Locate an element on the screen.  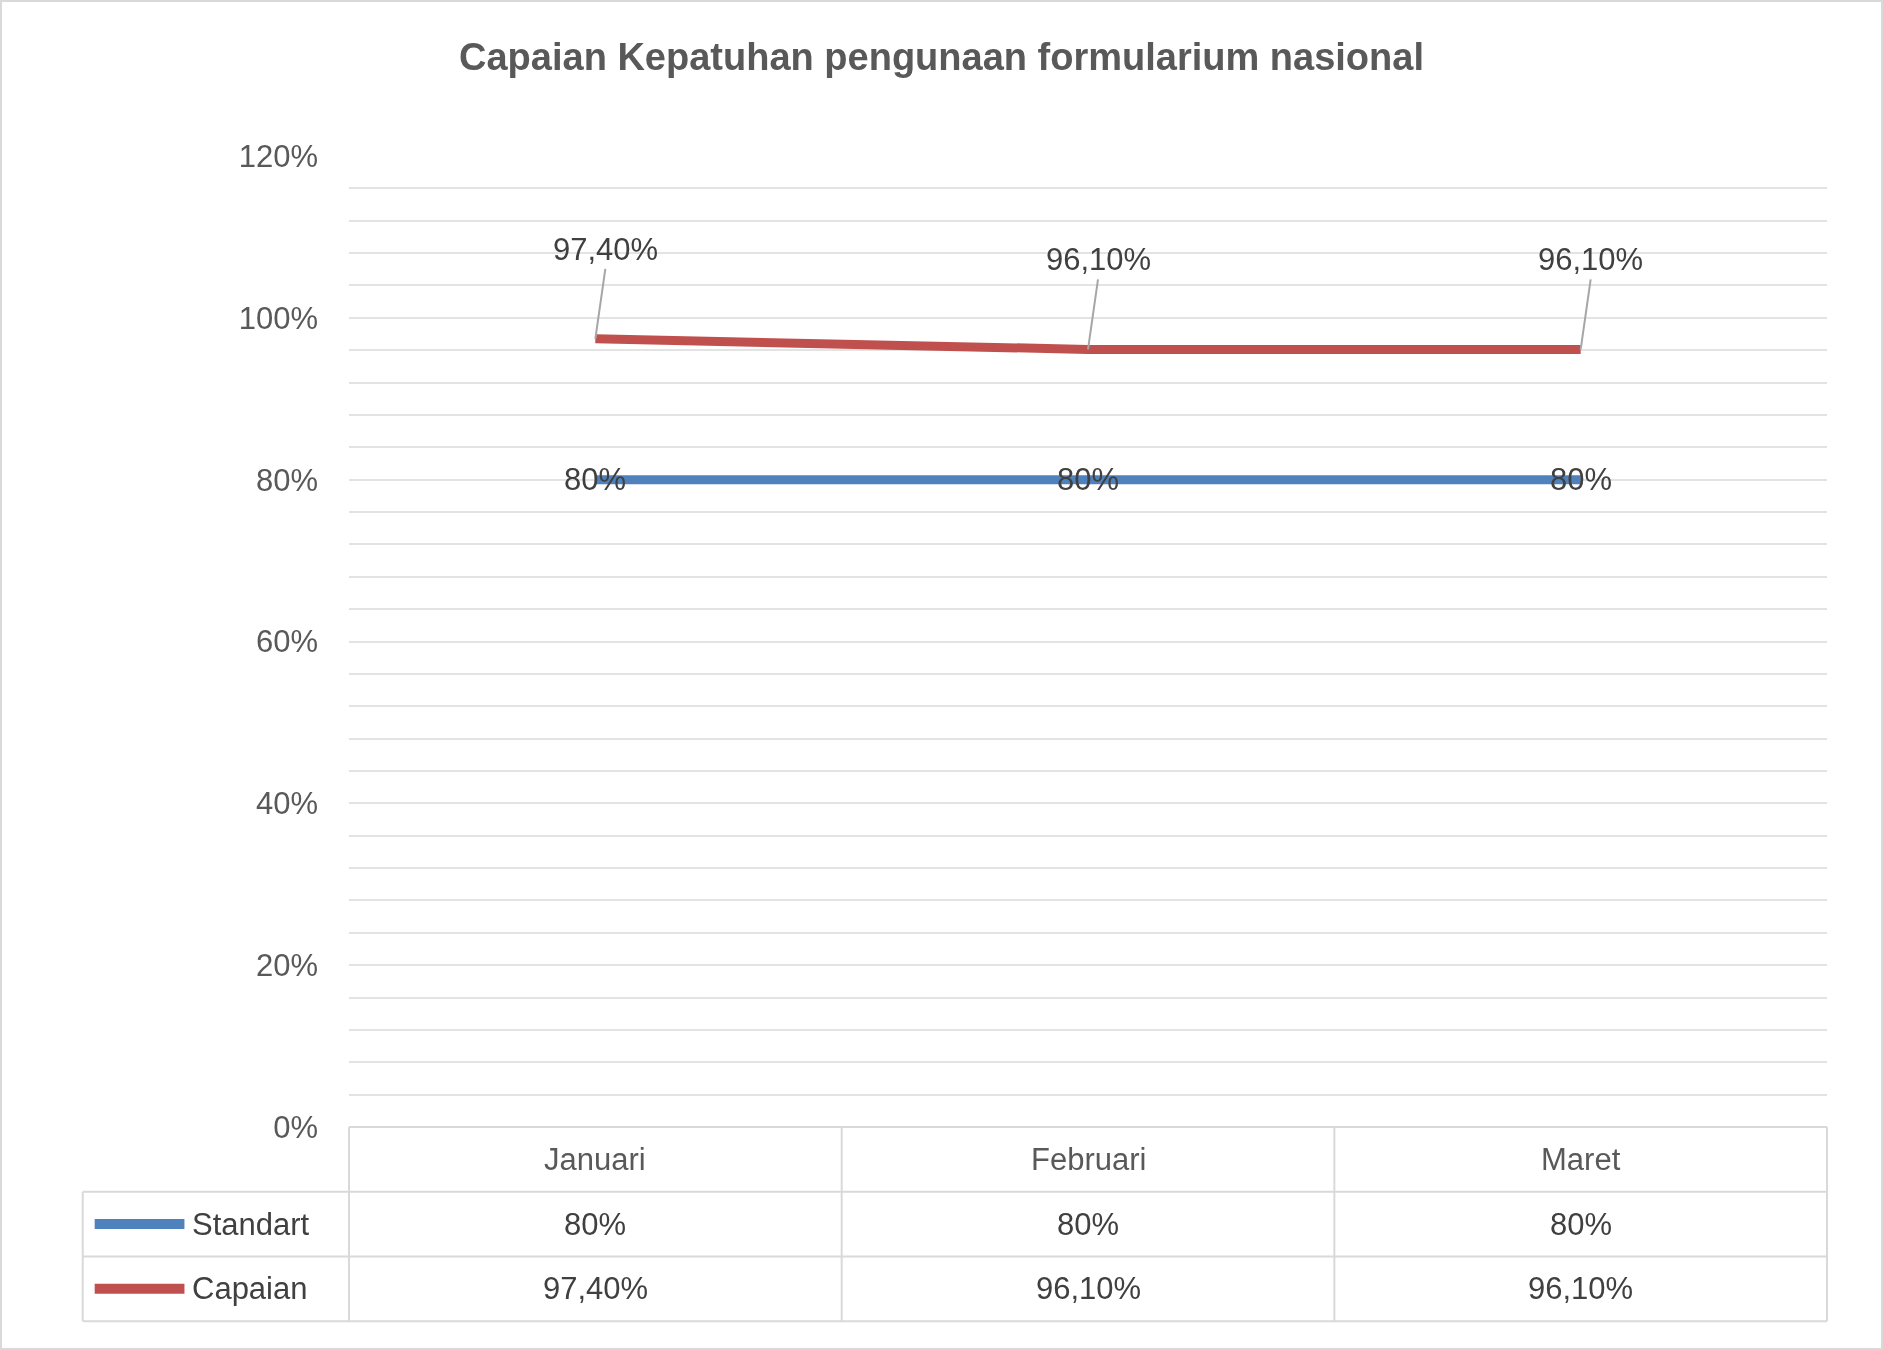
y-tick-label: 80% is located at coordinates (286, 480).